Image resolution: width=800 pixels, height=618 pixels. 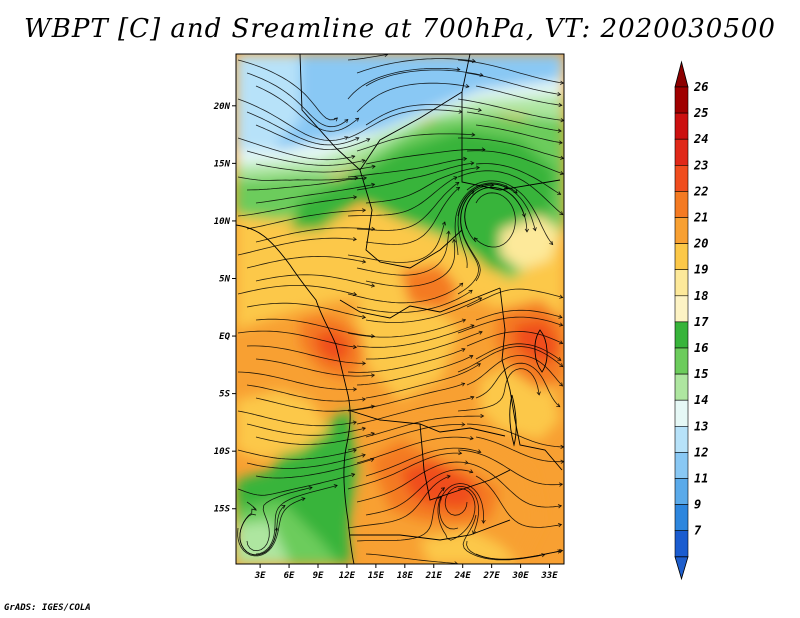 What do you see at coordinates (530, 242) in the screenshot?
I see `field-region-pale-east` at bounding box center [530, 242].